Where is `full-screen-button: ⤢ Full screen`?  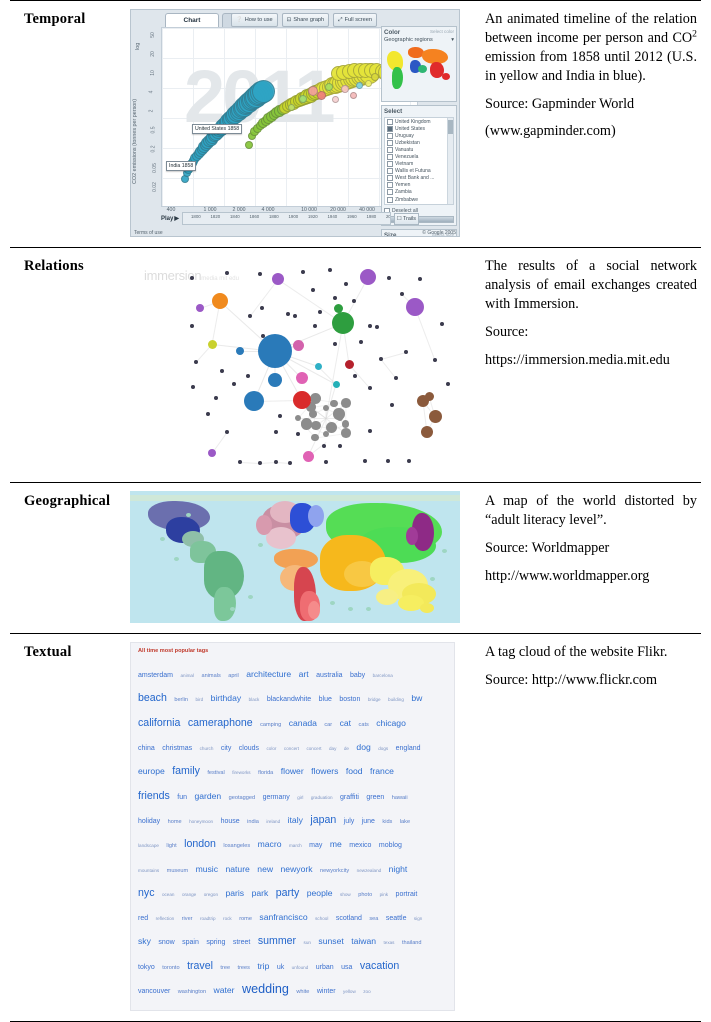 full-screen-button: ⤢ Full screen is located at coordinates (355, 20).